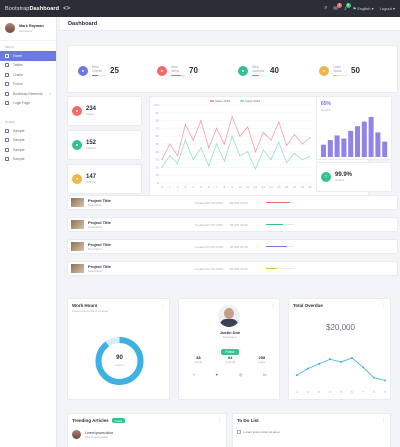 This screenshot has width=400, height=447. Describe the element at coordinates (28, 85) in the screenshot. I see `sidebar-item-forms: Forms` at that location.